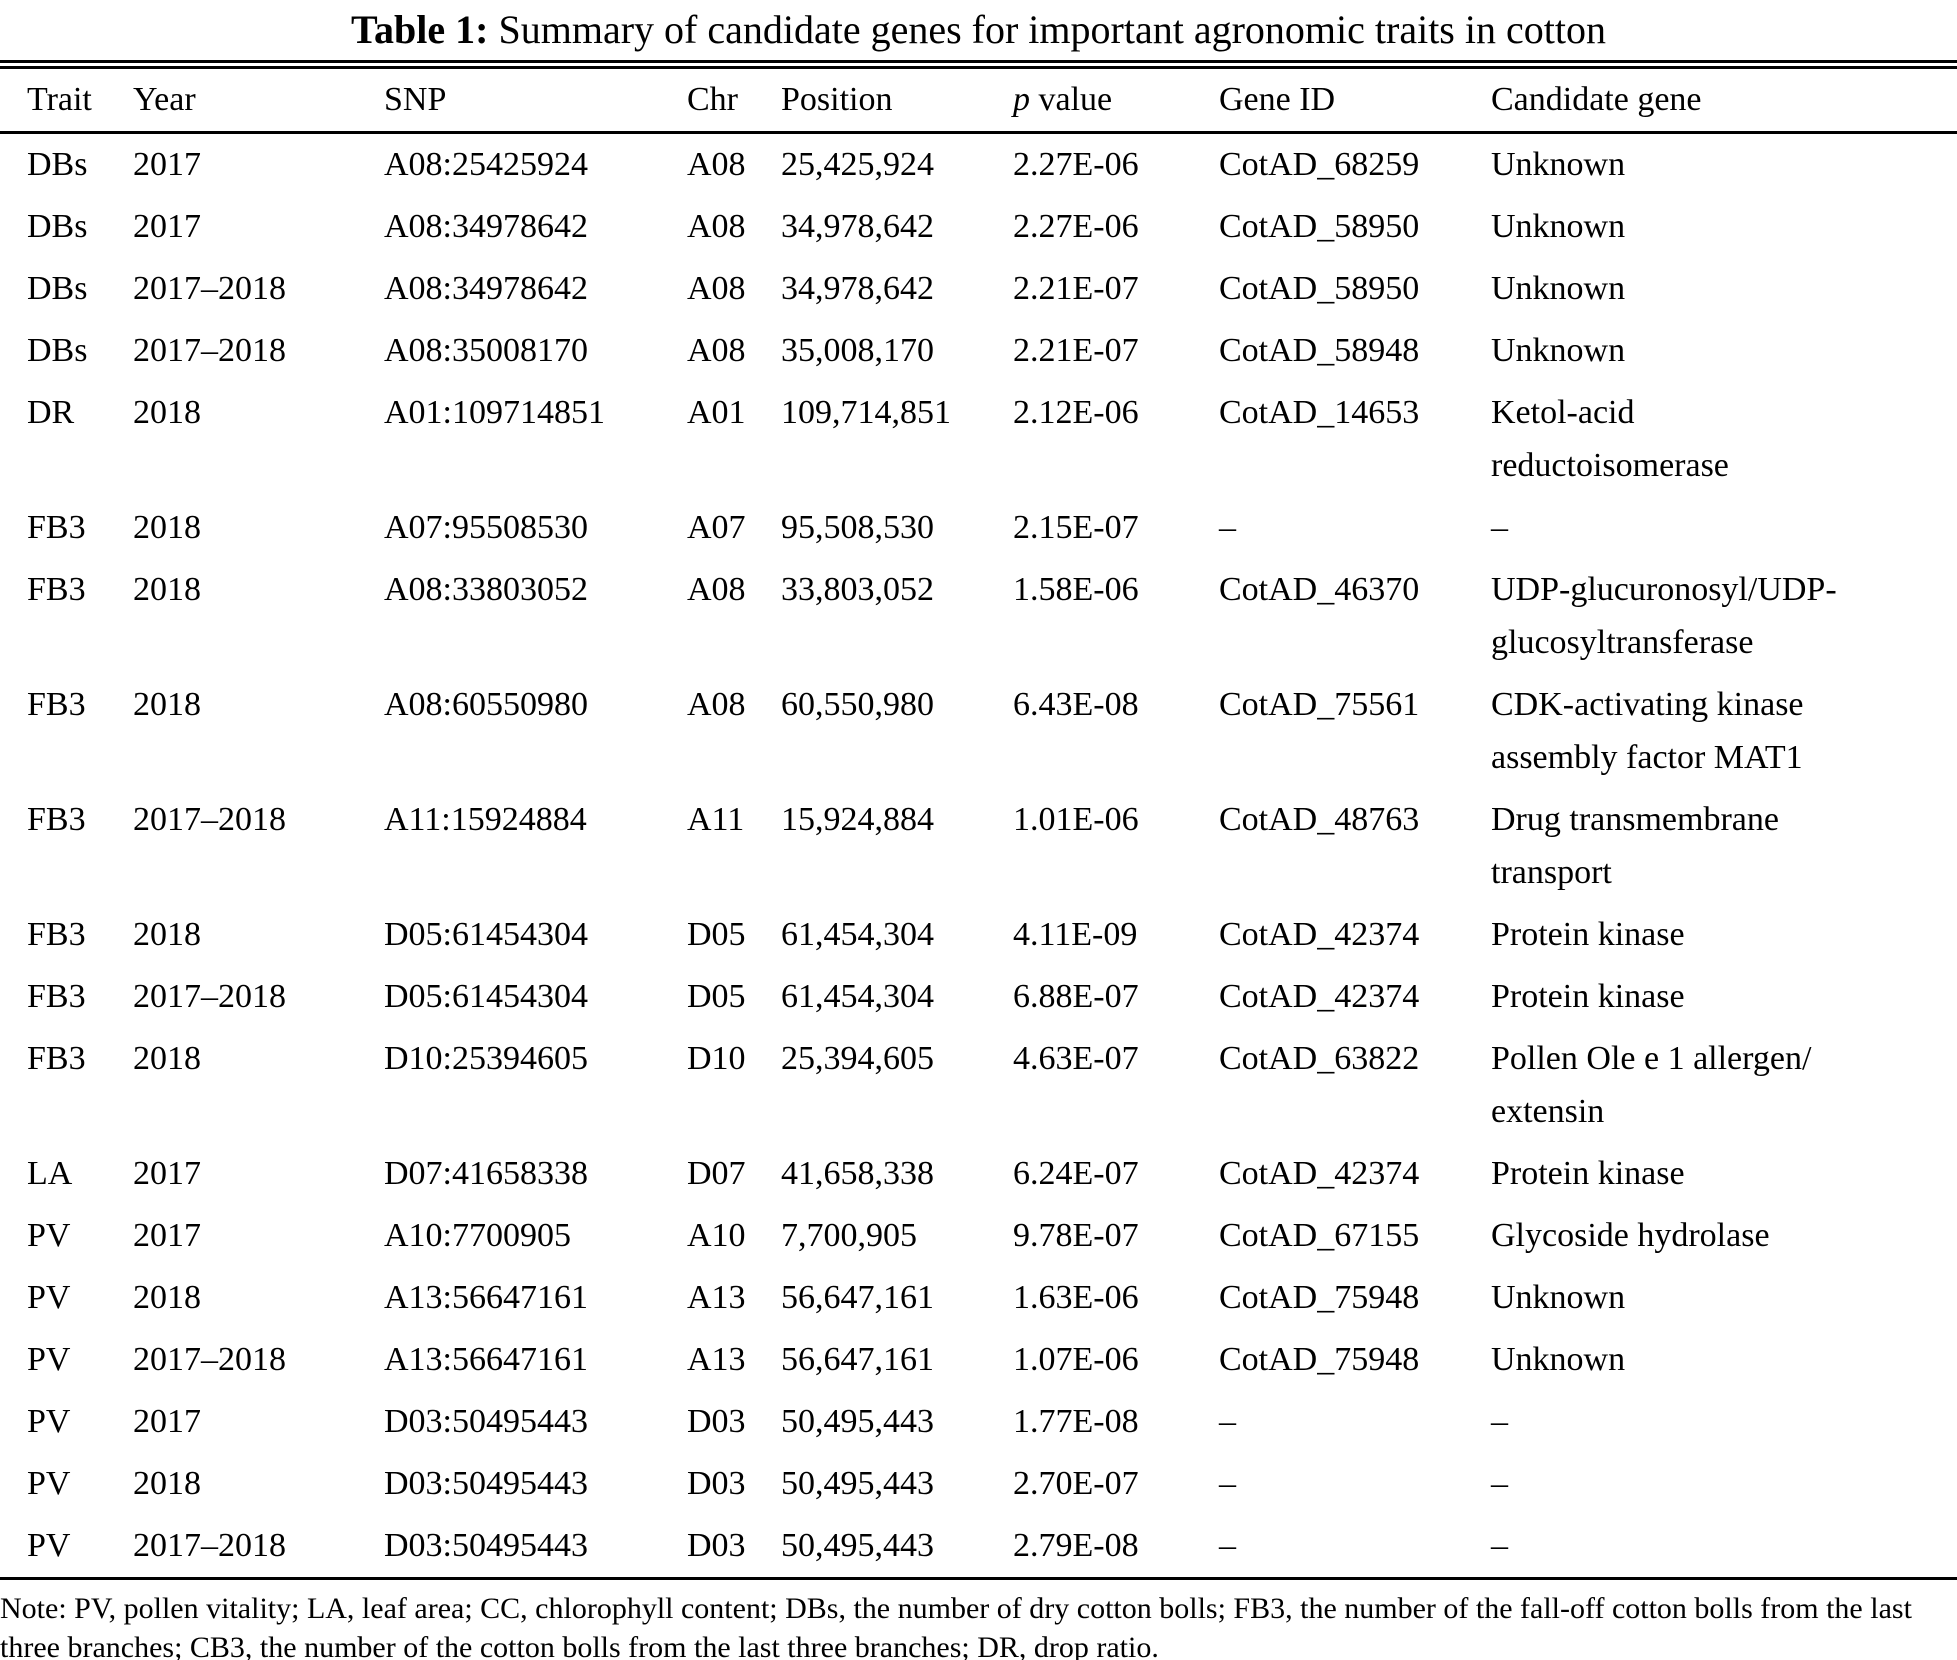 This screenshot has width=1957, height=1660. Describe the element at coordinates (1076, 819) in the screenshot. I see `cell-p-value: 1.01E-06` at that location.